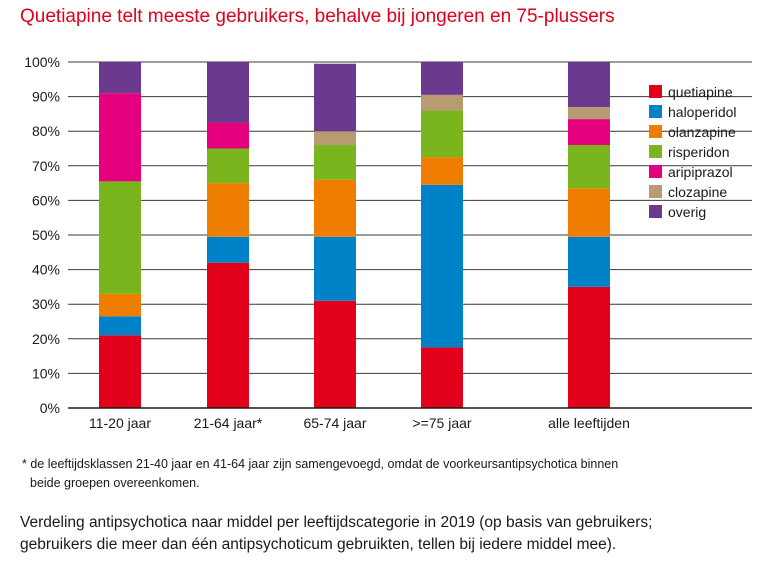 The image size is (768, 565). What do you see at coordinates (589, 423) in the screenshot?
I see `x-tick-label: alle leeftijden` at bounding box center [589, 423].